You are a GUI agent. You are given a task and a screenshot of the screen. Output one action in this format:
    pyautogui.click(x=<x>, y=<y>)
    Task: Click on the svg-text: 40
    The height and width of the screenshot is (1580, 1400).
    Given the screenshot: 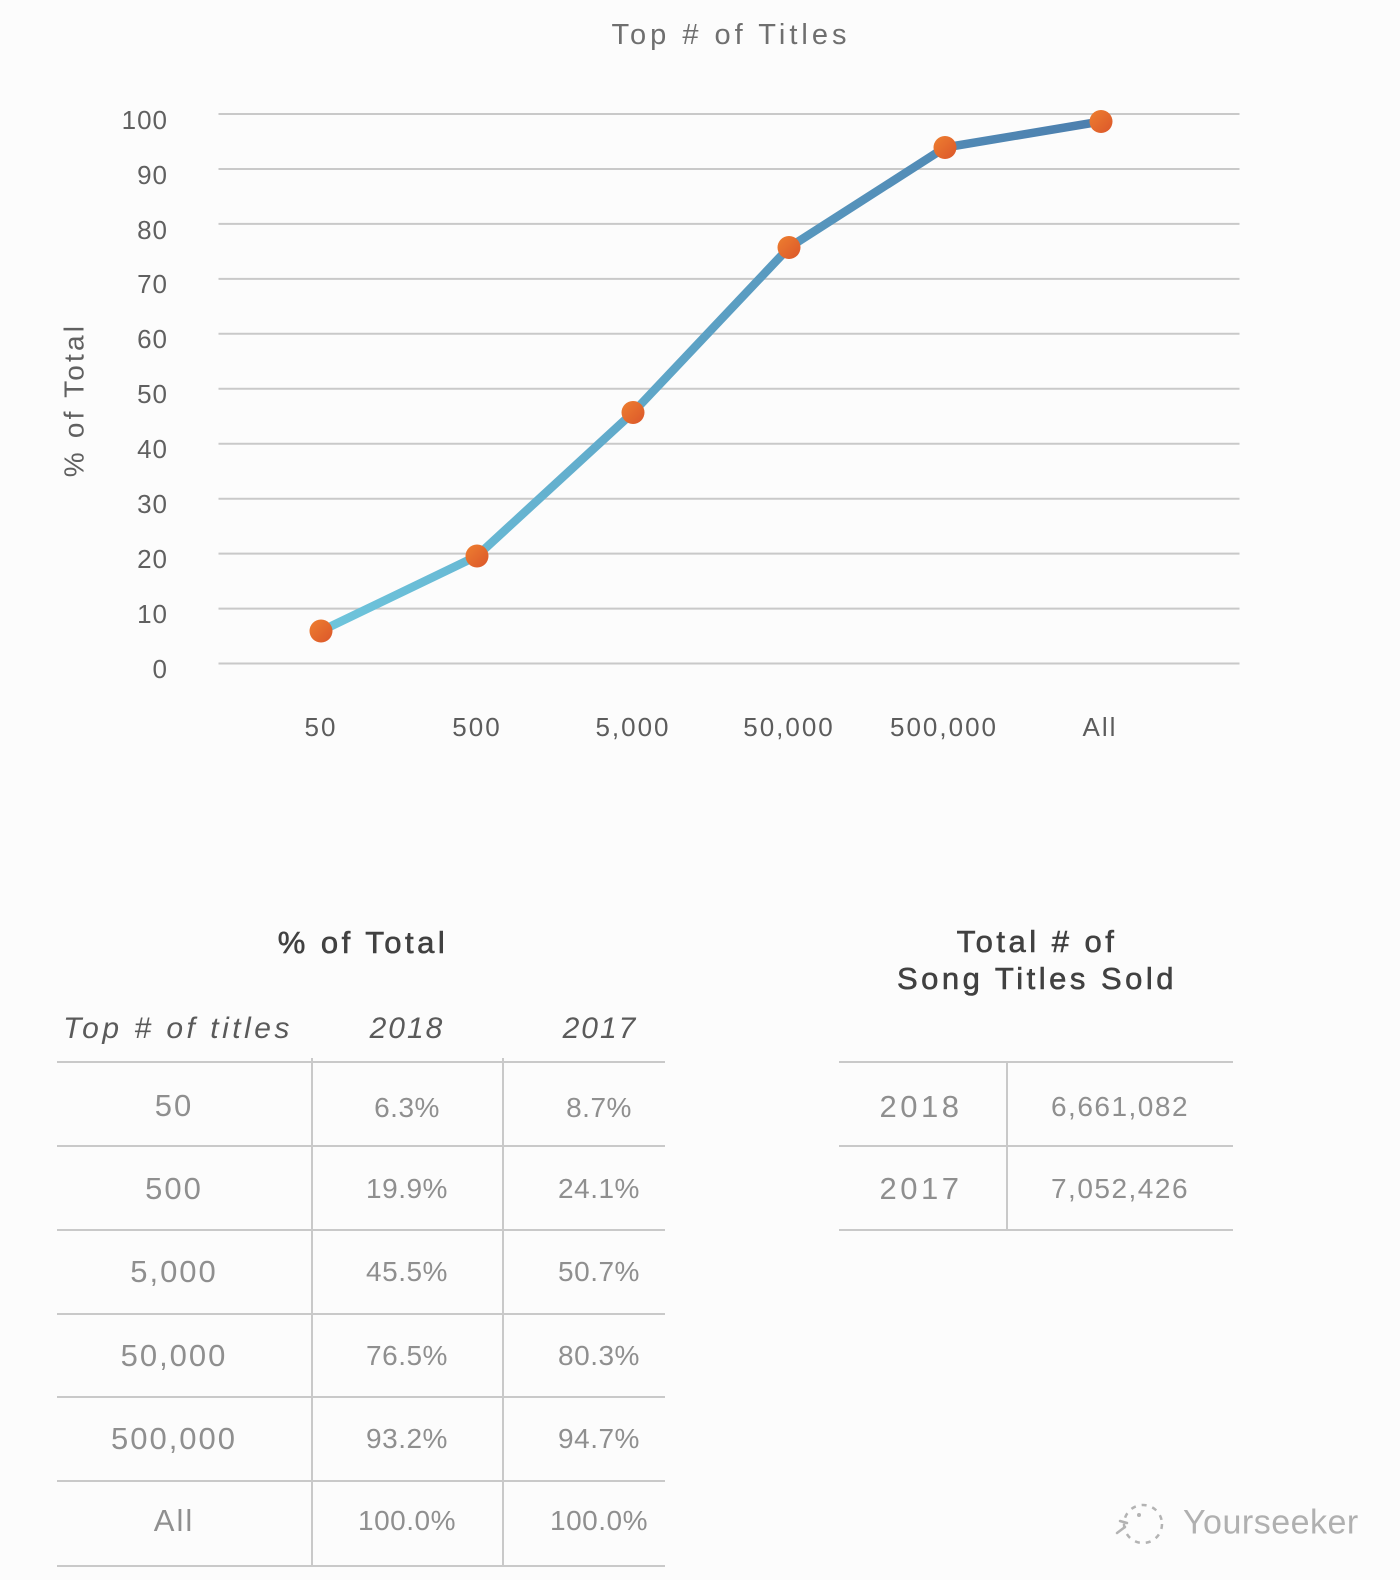 What is the action you would take?
    pyautogui.click(x=152, y=449)
    